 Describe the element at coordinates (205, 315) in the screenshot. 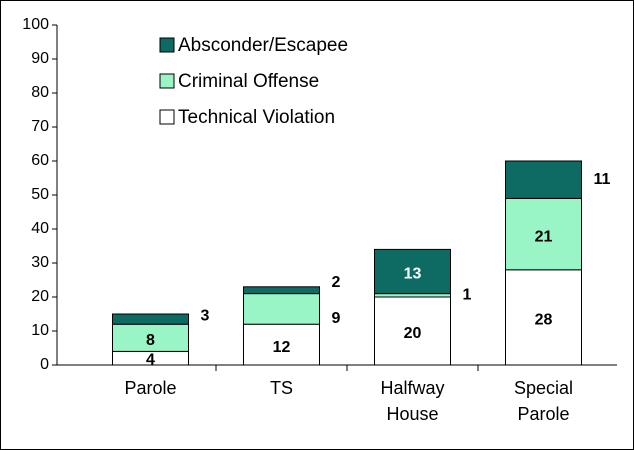

I see `data-label: 3` at that location.